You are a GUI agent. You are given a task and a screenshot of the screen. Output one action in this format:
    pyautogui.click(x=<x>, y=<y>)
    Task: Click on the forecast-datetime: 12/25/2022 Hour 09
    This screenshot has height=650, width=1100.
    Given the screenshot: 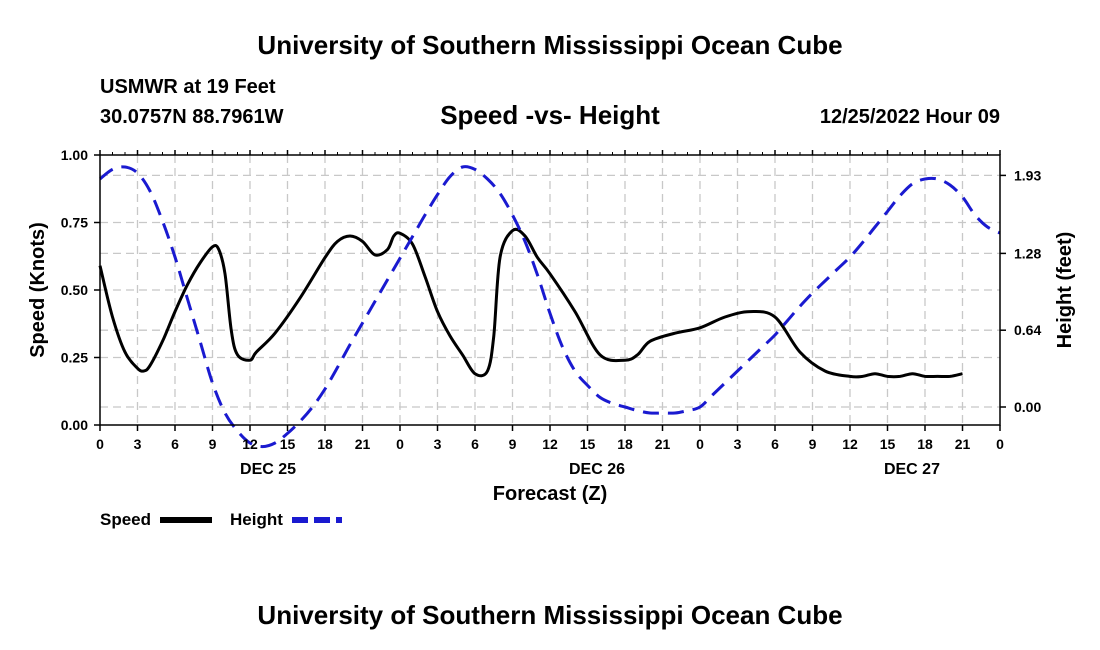 What is the action you would take?
    pyautogui.click(x=909, y=117)
    